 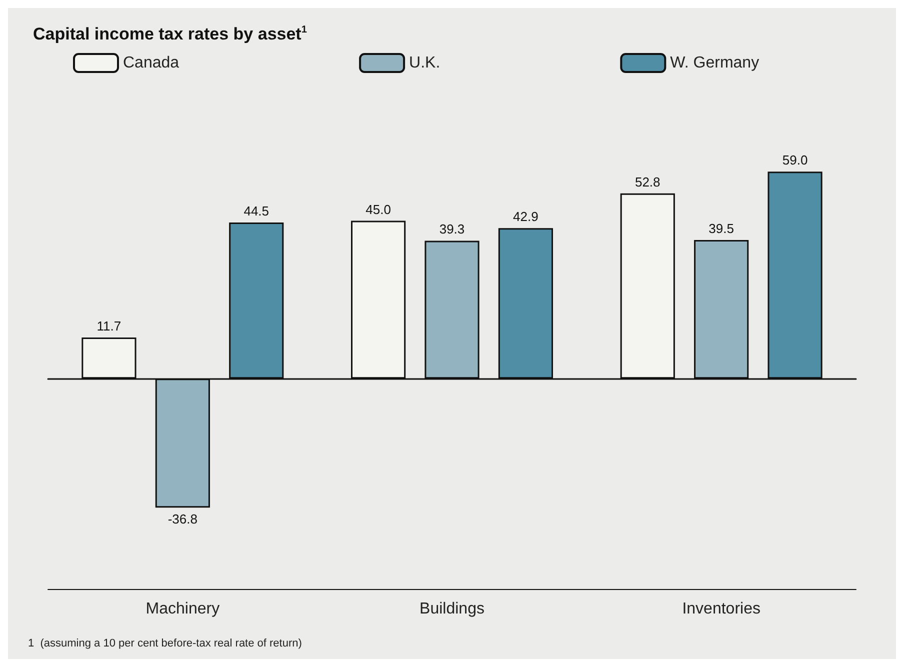 What do you see at coordinates (452, 229) in the screenshot?
I see `data-label: 39.3` at bounding box center [452, 229].